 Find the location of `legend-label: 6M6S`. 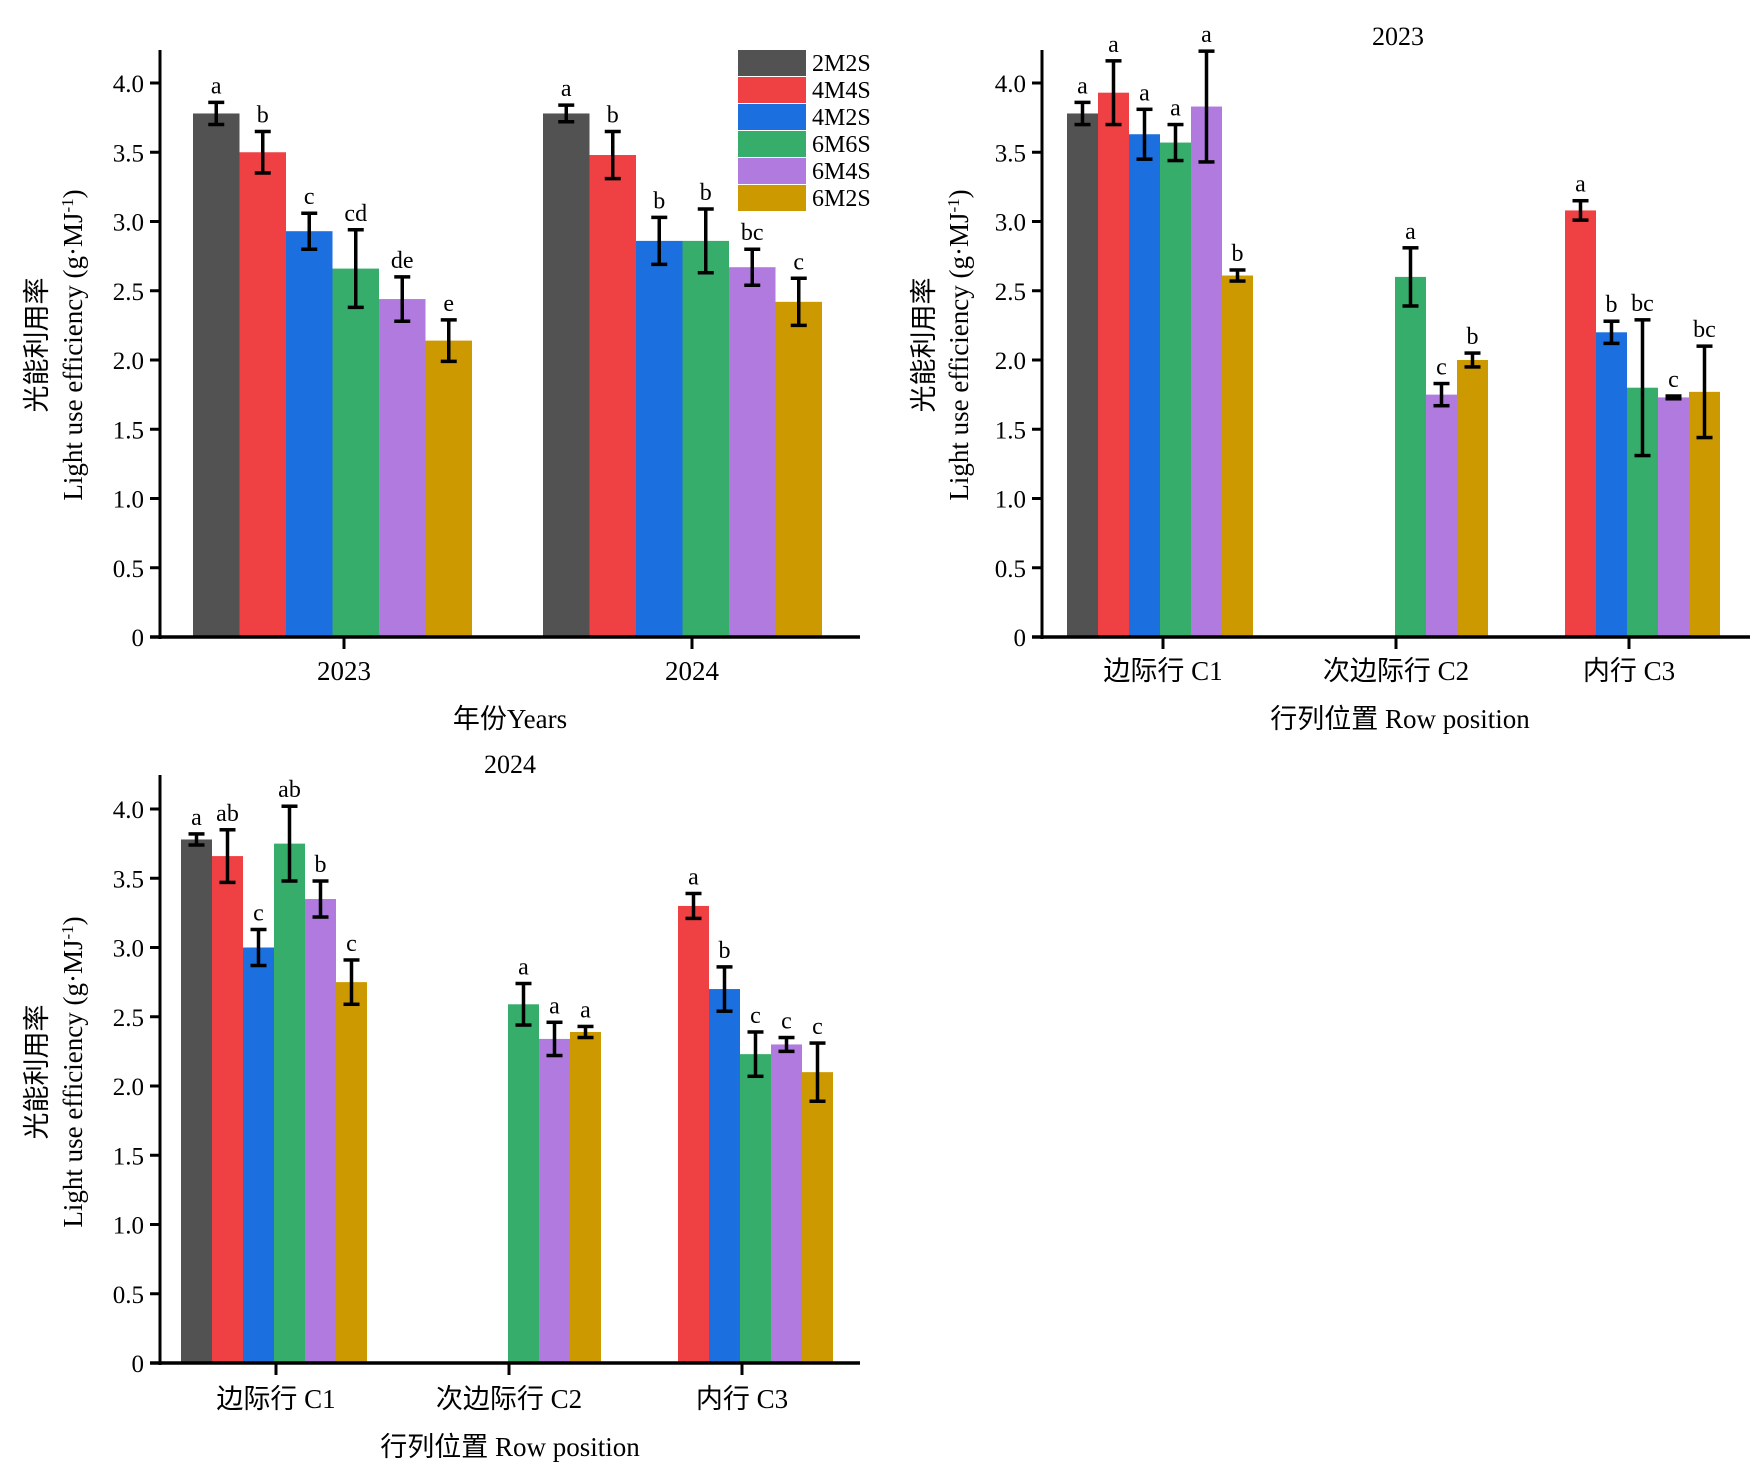

legend-label: 6M6S is located at coordinates (841, 145).